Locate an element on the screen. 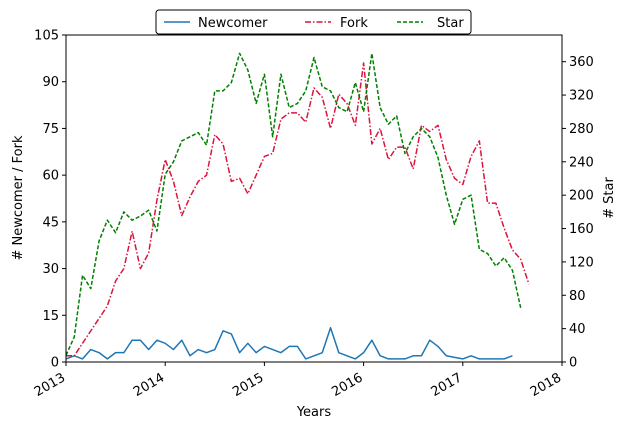 Image resolution: width=627 pixels, height=431 pixels. series-line-newcomer is located at coordinates (289, 343).